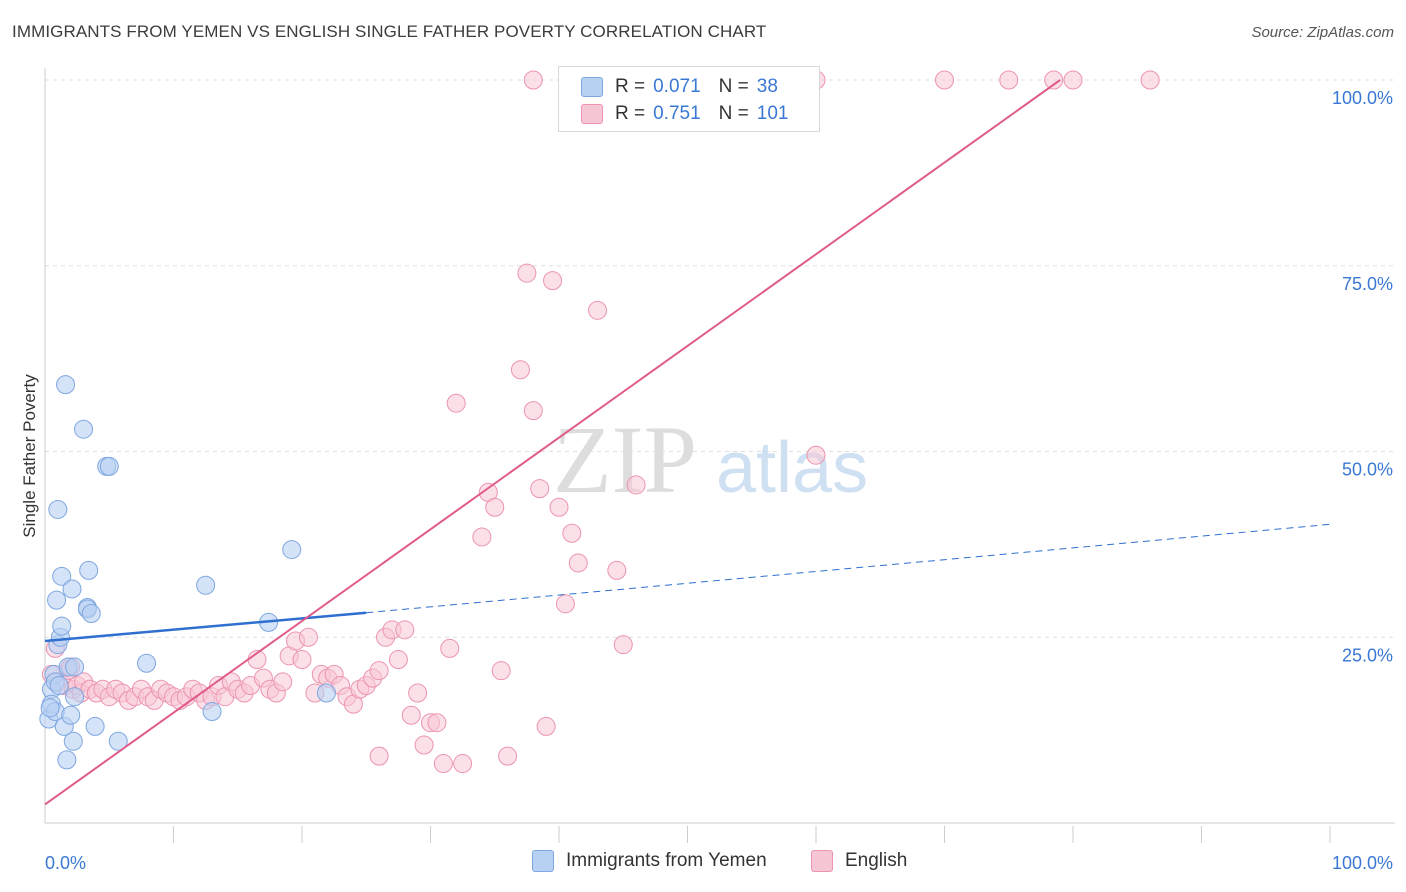 The width and height of the screenshot is (1406, 892). What do you see at coordinates (592, 87) in the screenshot?
I see `legend-swatch-yemen` at bounding box center [592, 87].